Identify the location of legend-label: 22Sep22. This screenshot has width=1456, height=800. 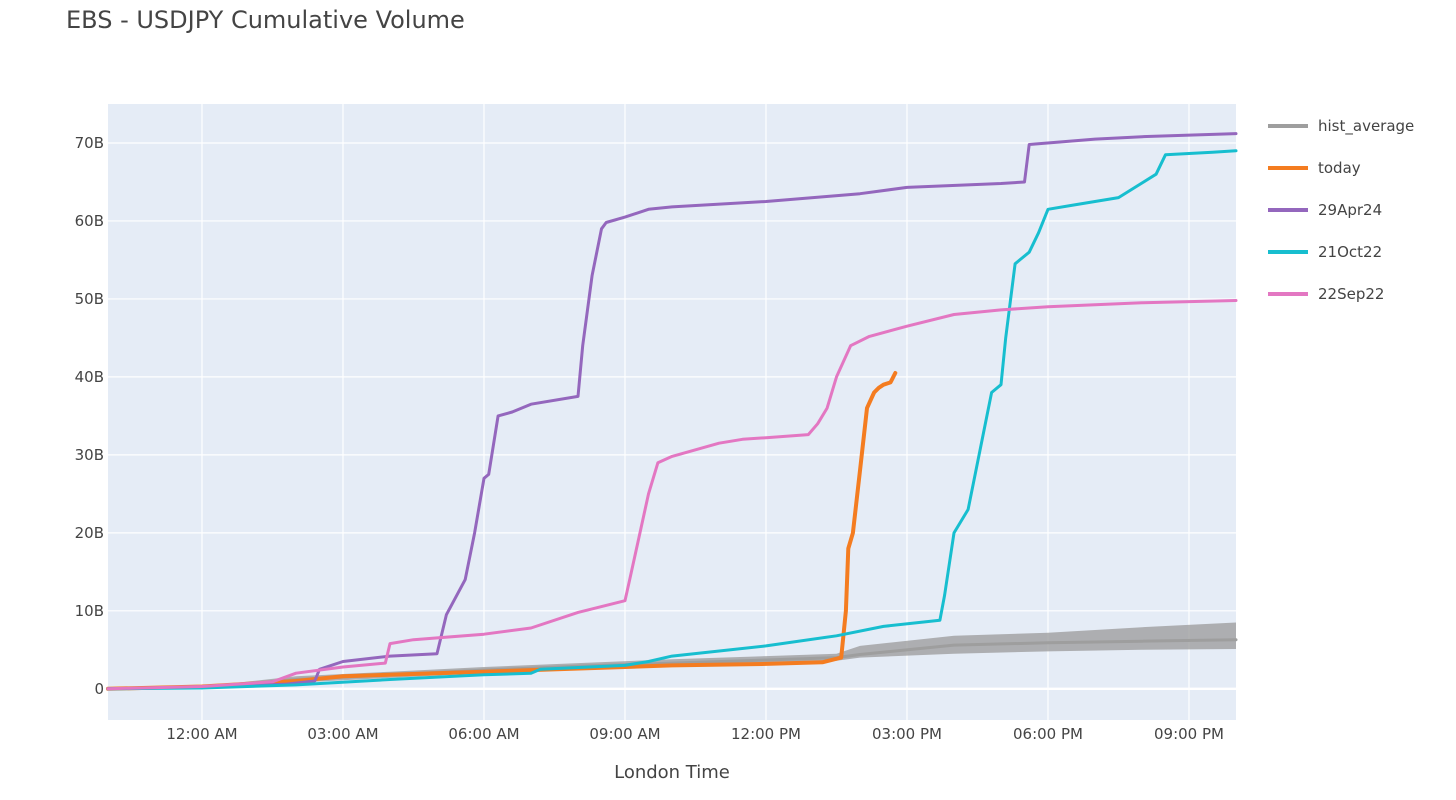
(1351, 294).